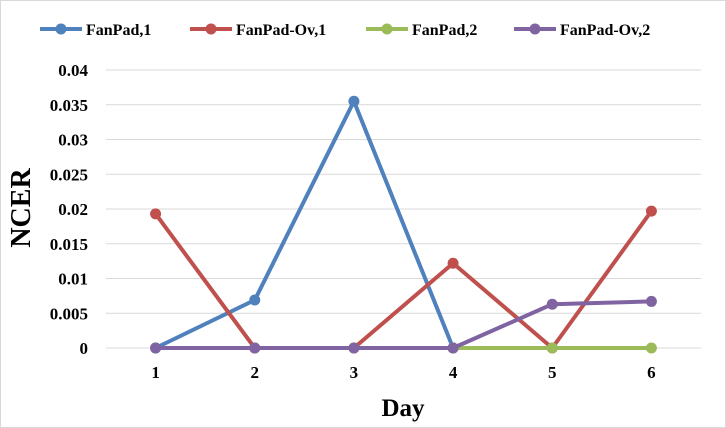 This screenshot has width=726, height=428. Describe the element at coordinates (73, 70) in the screenshot. I see `y-tick-label: 0.04` at that location.